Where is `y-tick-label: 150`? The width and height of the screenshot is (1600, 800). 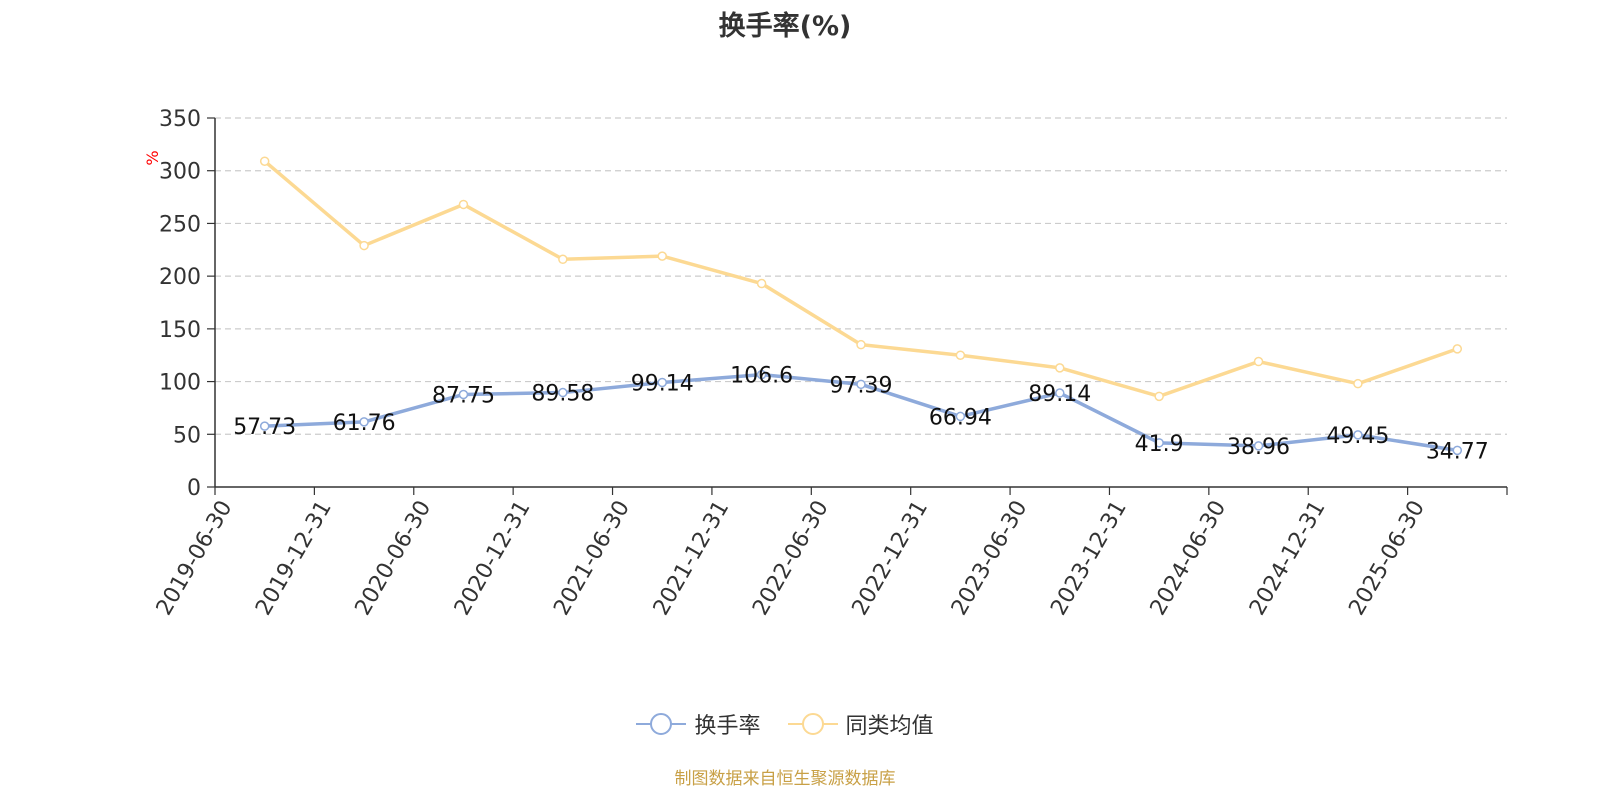 y-tick-label: 150 is located at coordinates (180, 330).